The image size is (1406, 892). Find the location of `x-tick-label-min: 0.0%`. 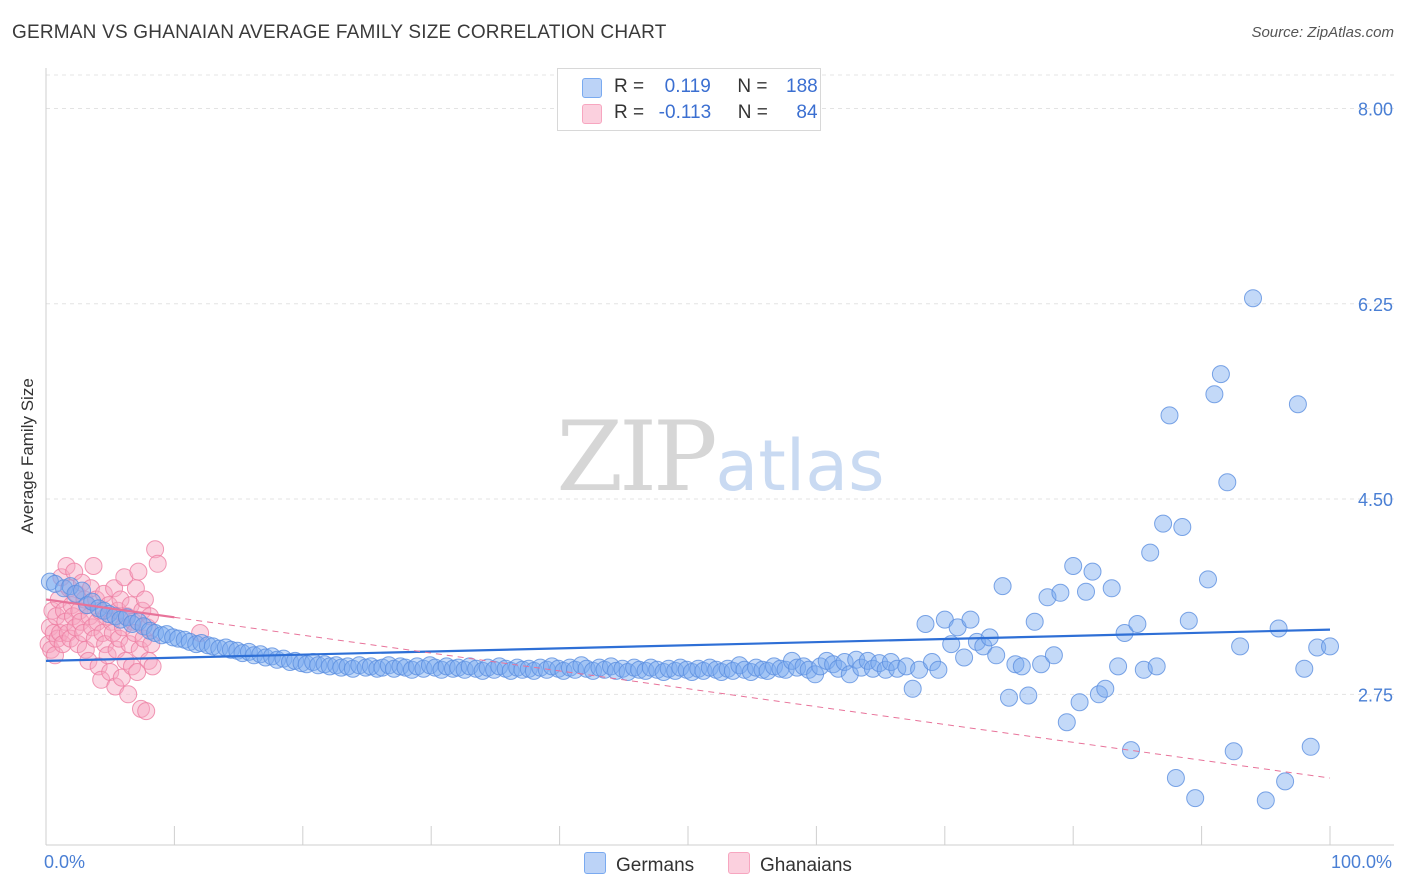

x-tick-label-min: 0.0% is located at coordinates (65, 862).